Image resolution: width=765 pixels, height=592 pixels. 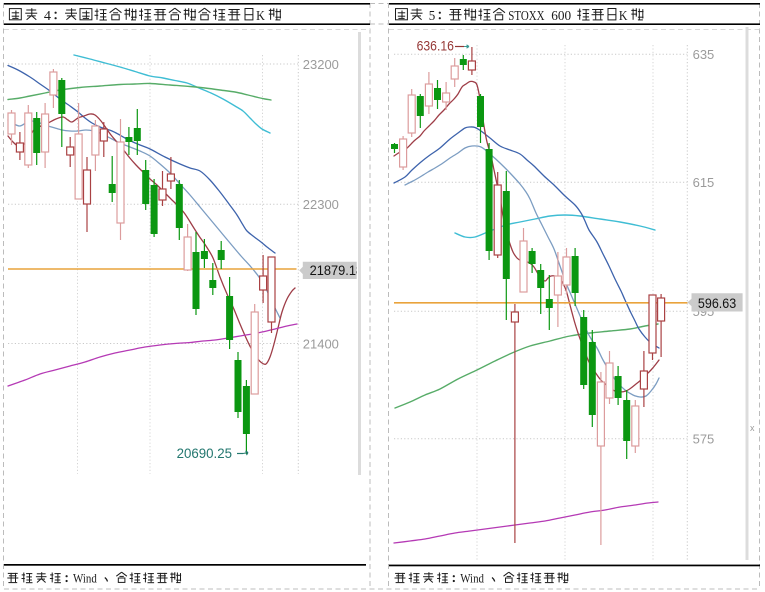 I want to click on svg-text: 21879.18, so click(x=337, y=270).